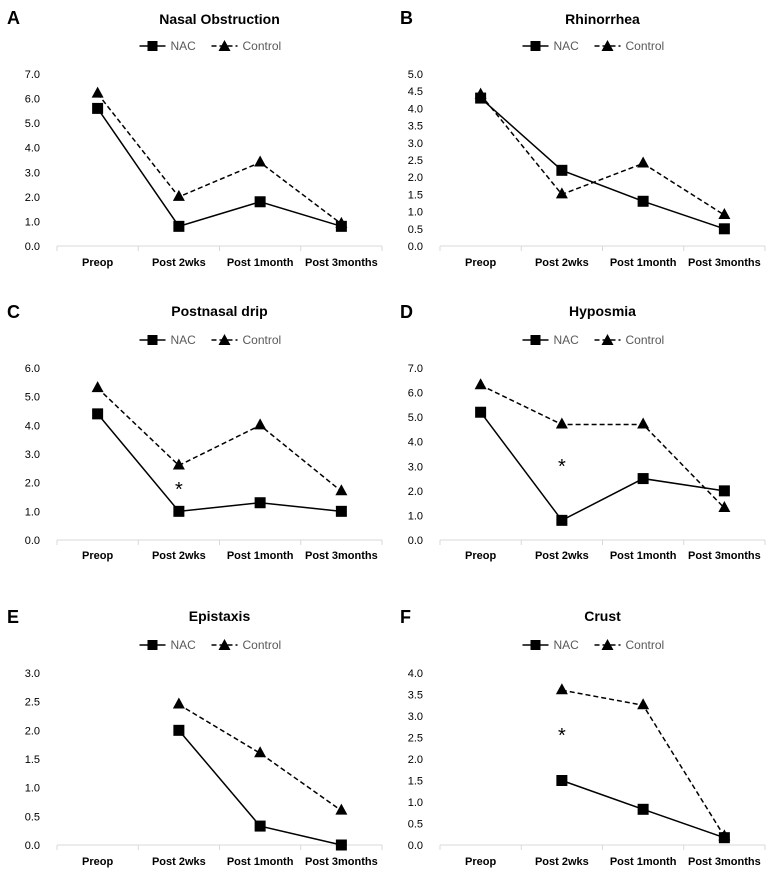  What do you see at coordinates (593, 46) in the screenshot?
I see `legend-b: NAC Control` at bounding box center [593, 46].